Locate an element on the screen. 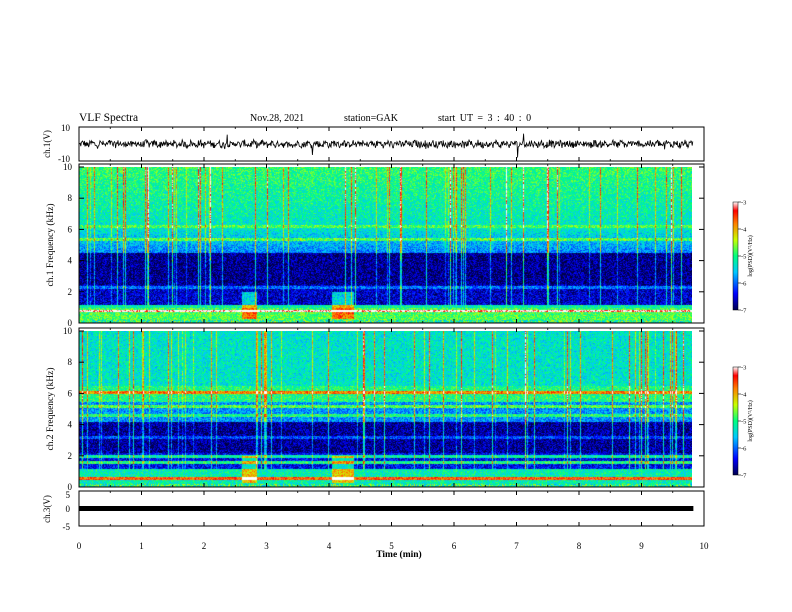 The height and width of the screenshot is (612, 792). ch1-spec-ytick-label-0: 0 is located at coordinates (70, 323).